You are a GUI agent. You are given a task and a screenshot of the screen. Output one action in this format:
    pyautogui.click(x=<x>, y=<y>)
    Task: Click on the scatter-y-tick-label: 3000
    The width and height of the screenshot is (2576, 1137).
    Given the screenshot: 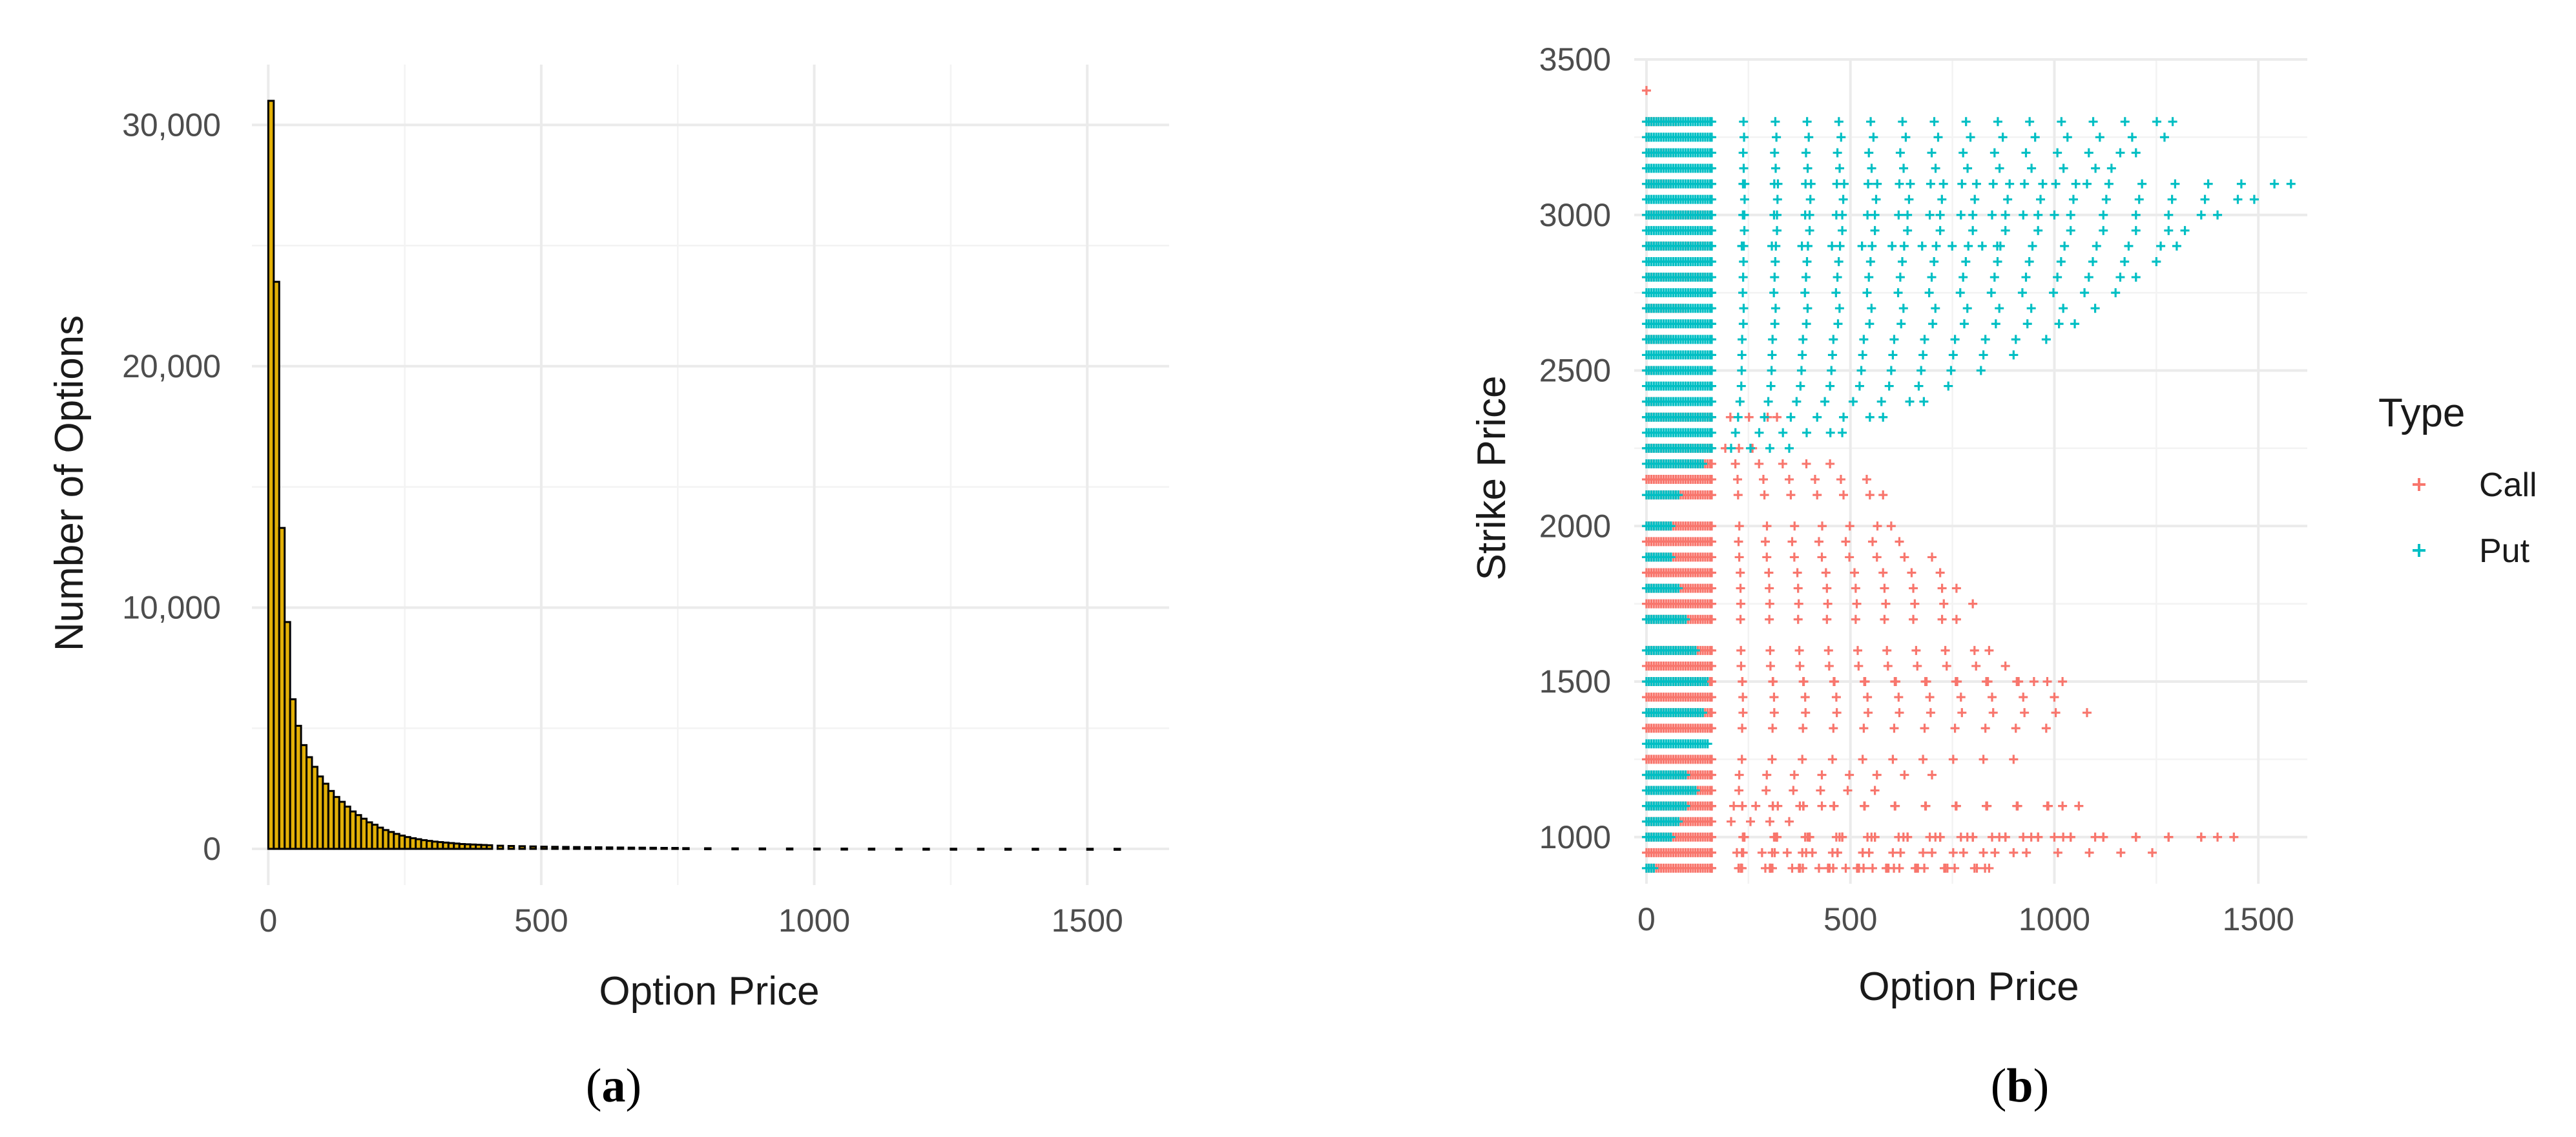 What is the action you would take?
    pyautogui.click(x=1575, y=215)
    